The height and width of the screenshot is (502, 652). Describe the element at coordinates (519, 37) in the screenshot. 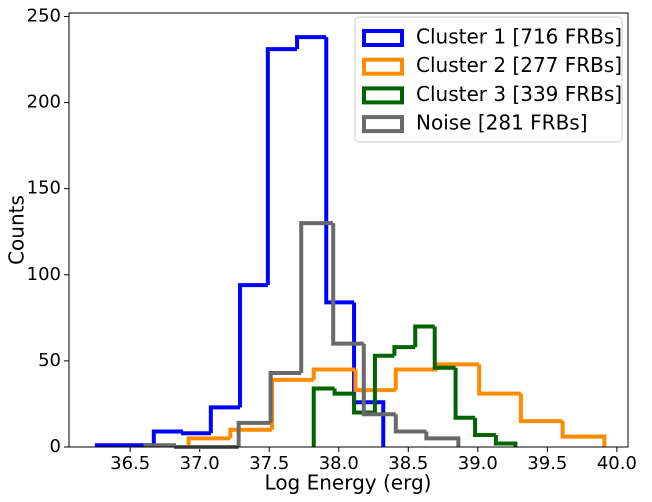

I see `legend-label: Cluster 1 [716 FRBs]` at that location.